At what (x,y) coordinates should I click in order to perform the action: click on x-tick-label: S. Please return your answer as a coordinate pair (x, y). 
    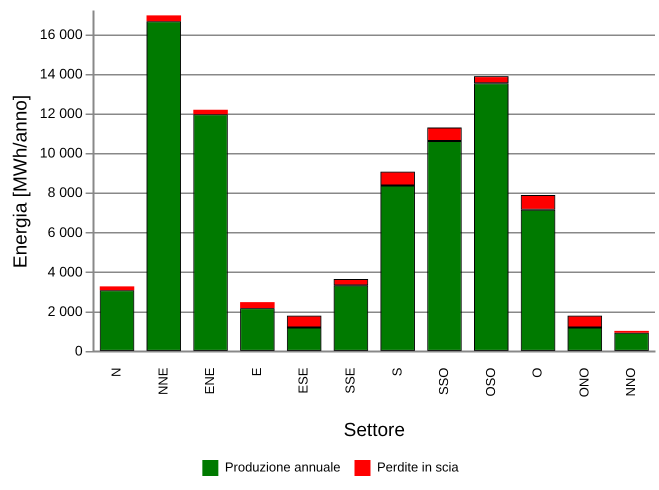
    Looking at the image, I should click on (396, 371).